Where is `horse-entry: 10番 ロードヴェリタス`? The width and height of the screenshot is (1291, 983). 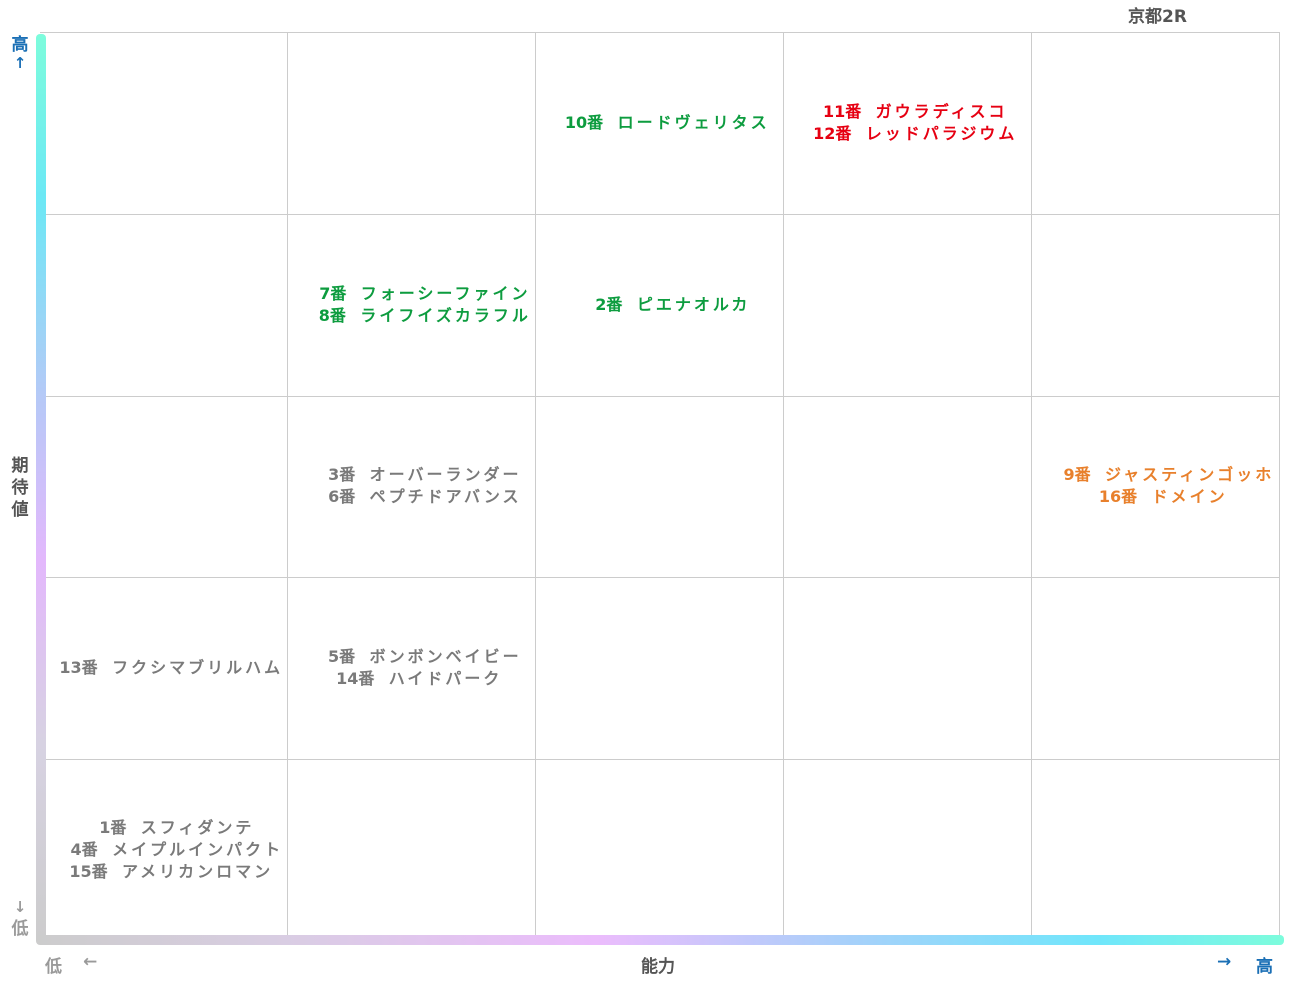 horse-entry: 10番 ロードヴェリタス is located at coordinates (659, 123).